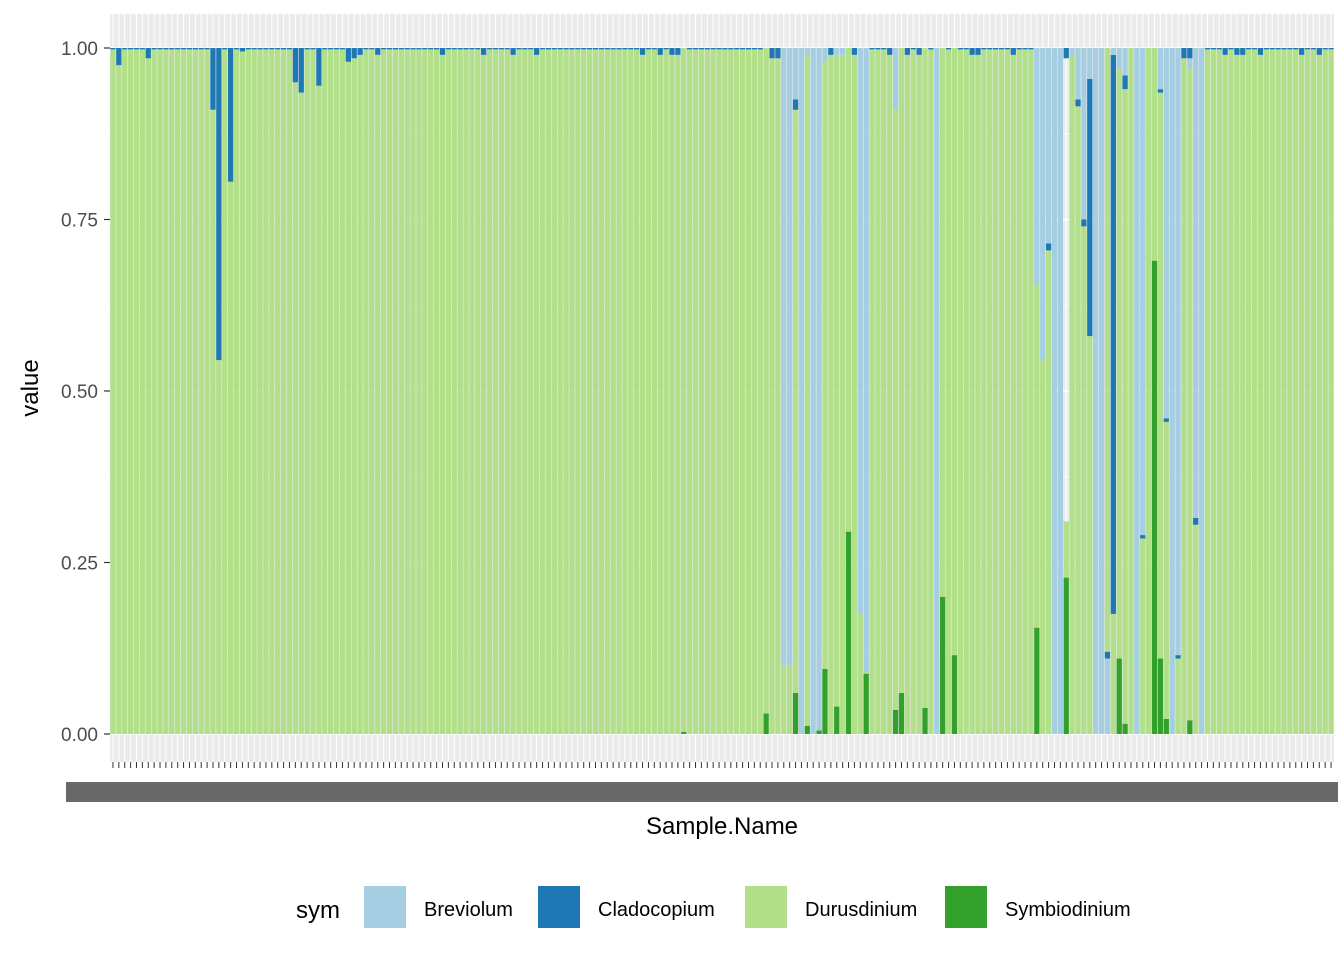 The height and width of the screenshot is (960, 1344). What do you see at coordinates (468, 910) in the screenshot?
I see `legend-label-breviolum: Breviolum` at bounding box center [468, 910].